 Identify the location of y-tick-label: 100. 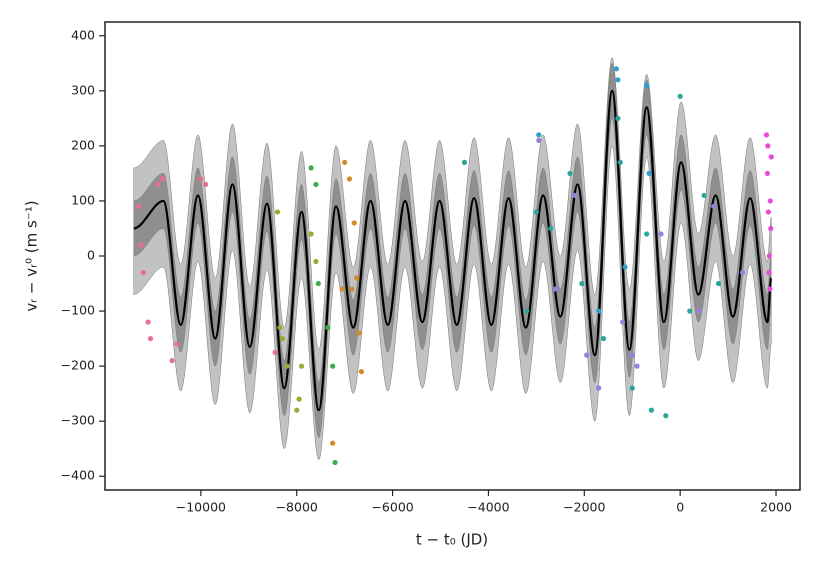
(83, 199).